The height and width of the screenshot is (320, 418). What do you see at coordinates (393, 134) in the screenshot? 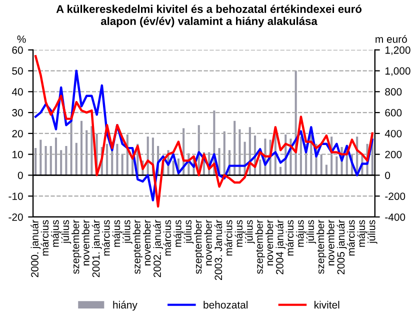
I see `y2-tick-label: 400` at bounding box center [393, 134].